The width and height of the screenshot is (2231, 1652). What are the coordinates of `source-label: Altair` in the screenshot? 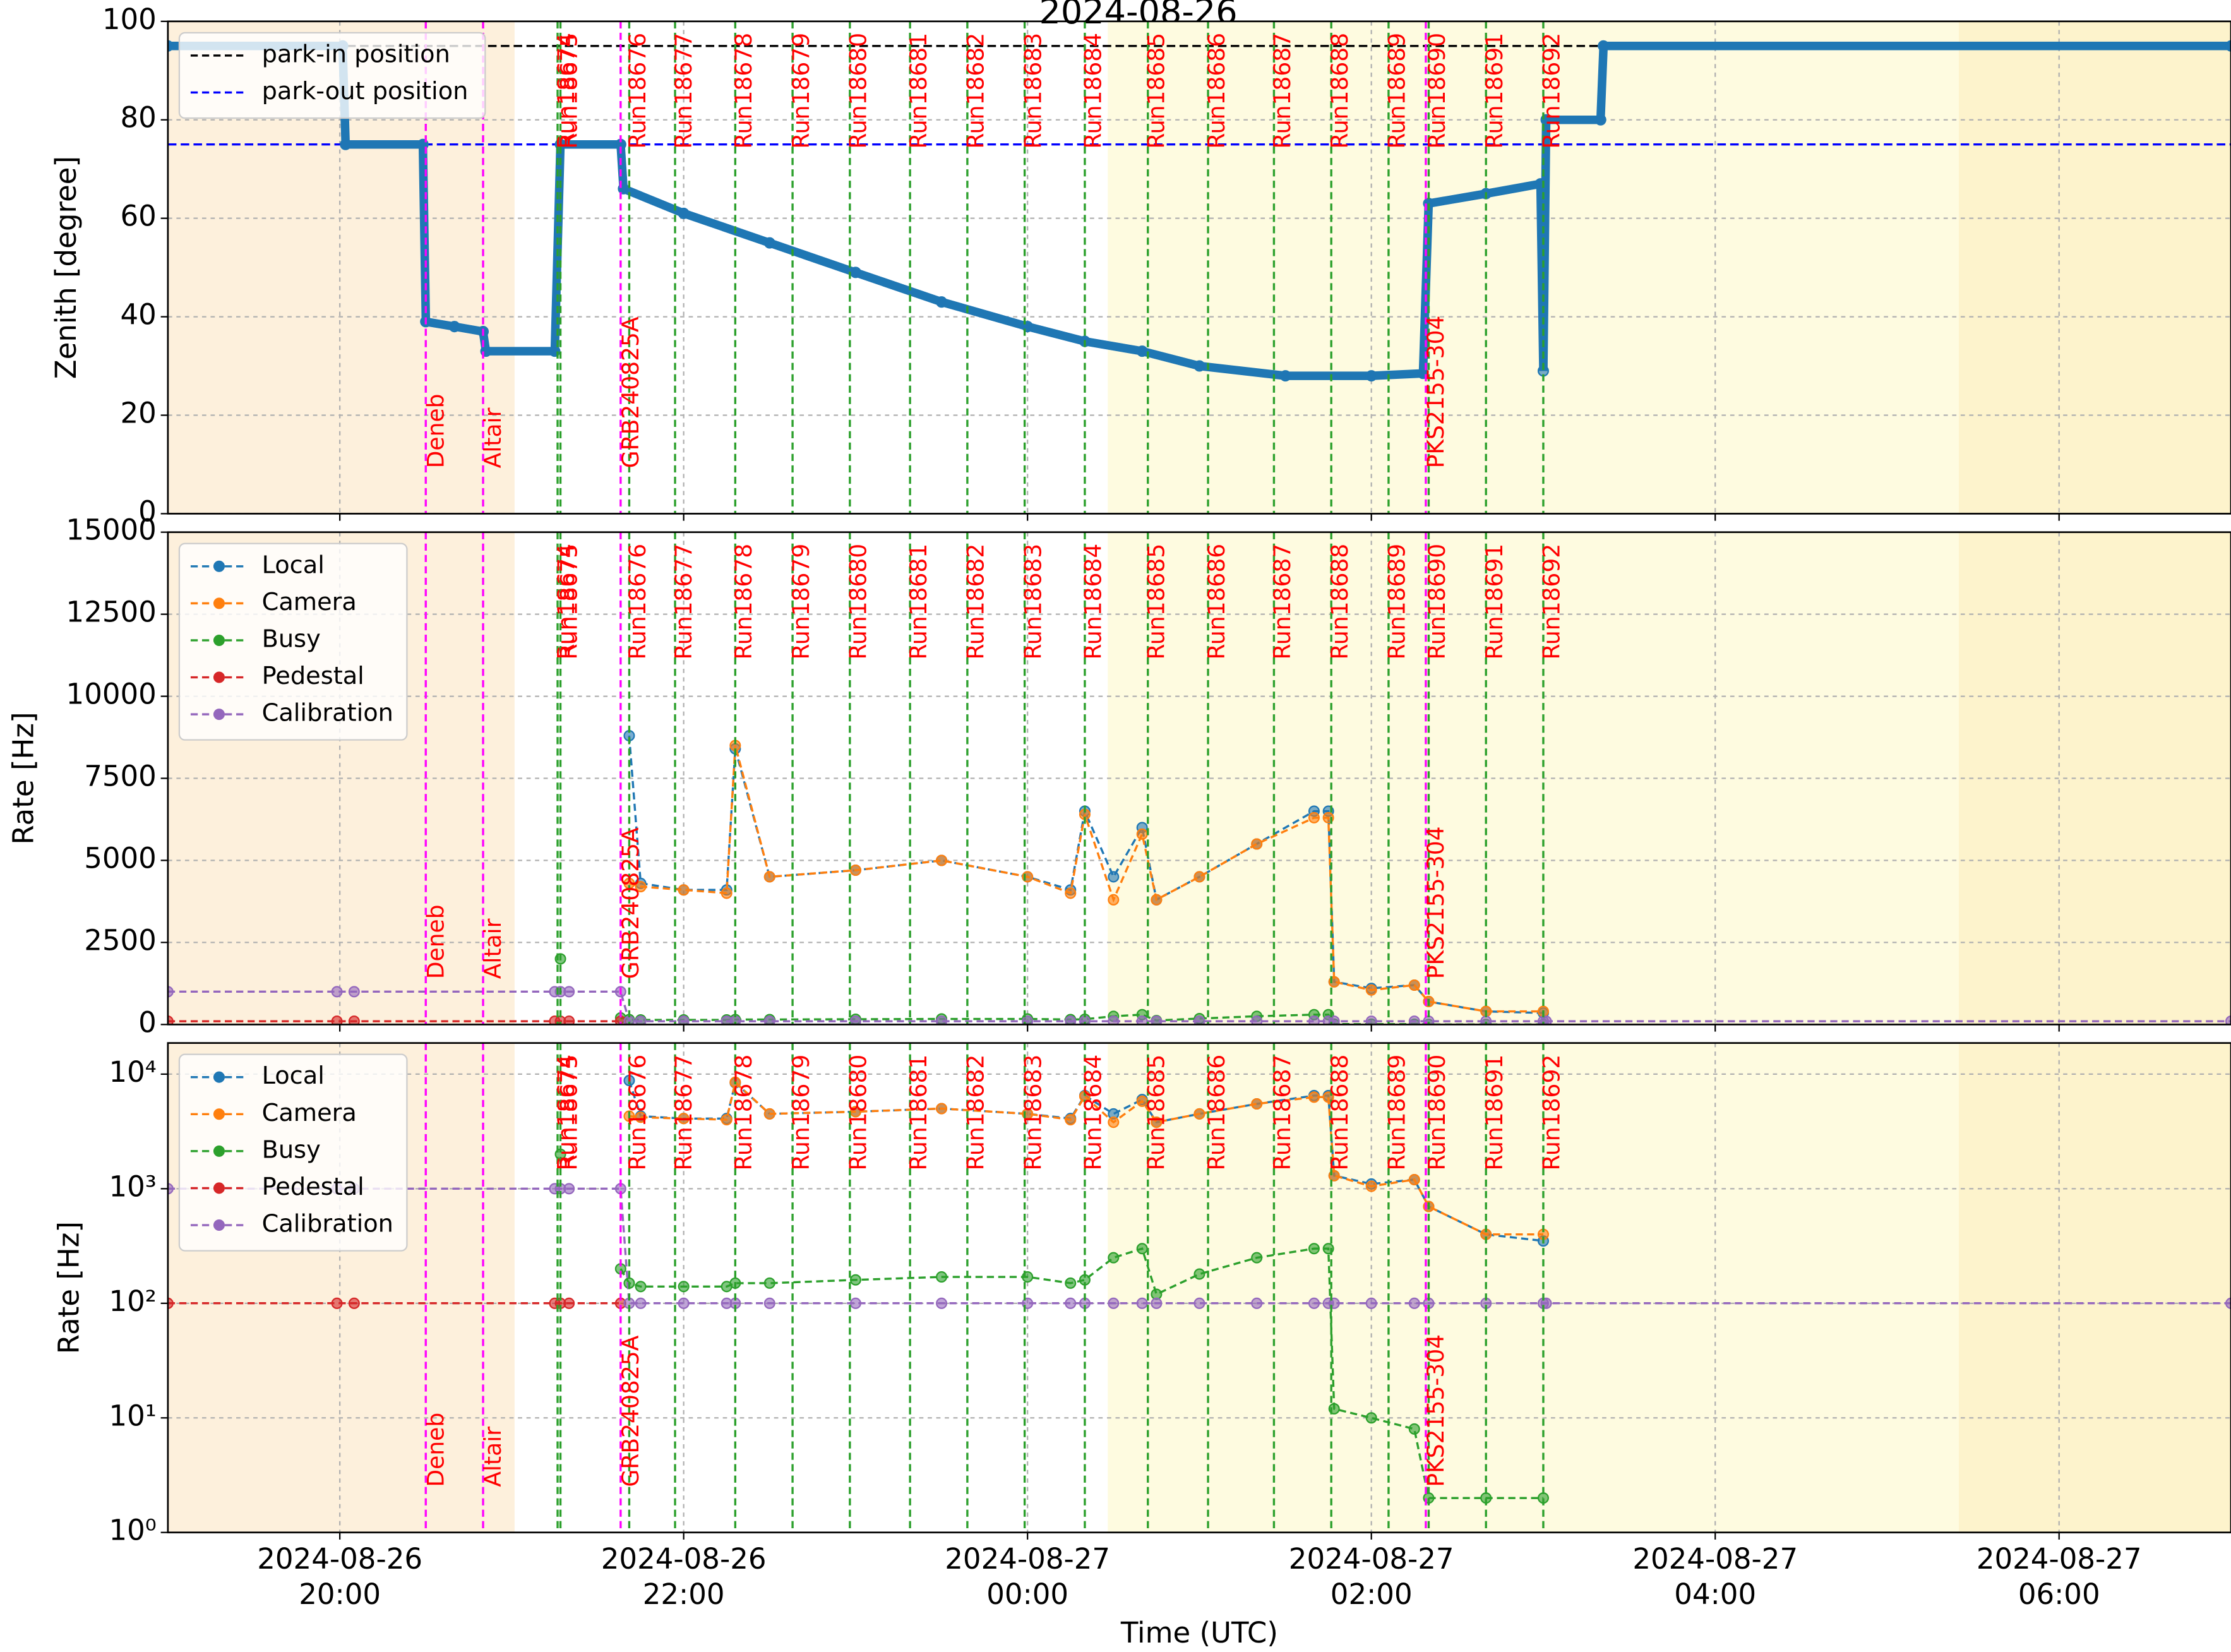 It's located at (493, 1457).